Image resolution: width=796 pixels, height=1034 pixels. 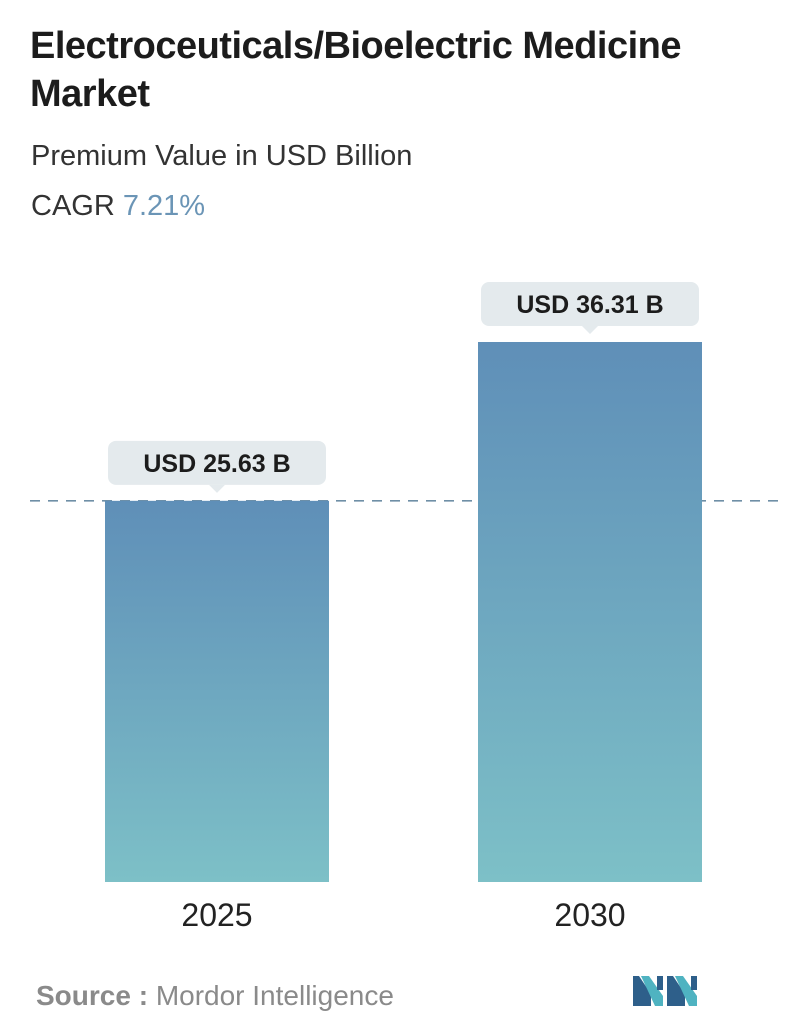 What do you see at coordinates (589, 915) in the screenshot?
I see `x-tick-label-2030: 2030` at bounding box center [589, 915].